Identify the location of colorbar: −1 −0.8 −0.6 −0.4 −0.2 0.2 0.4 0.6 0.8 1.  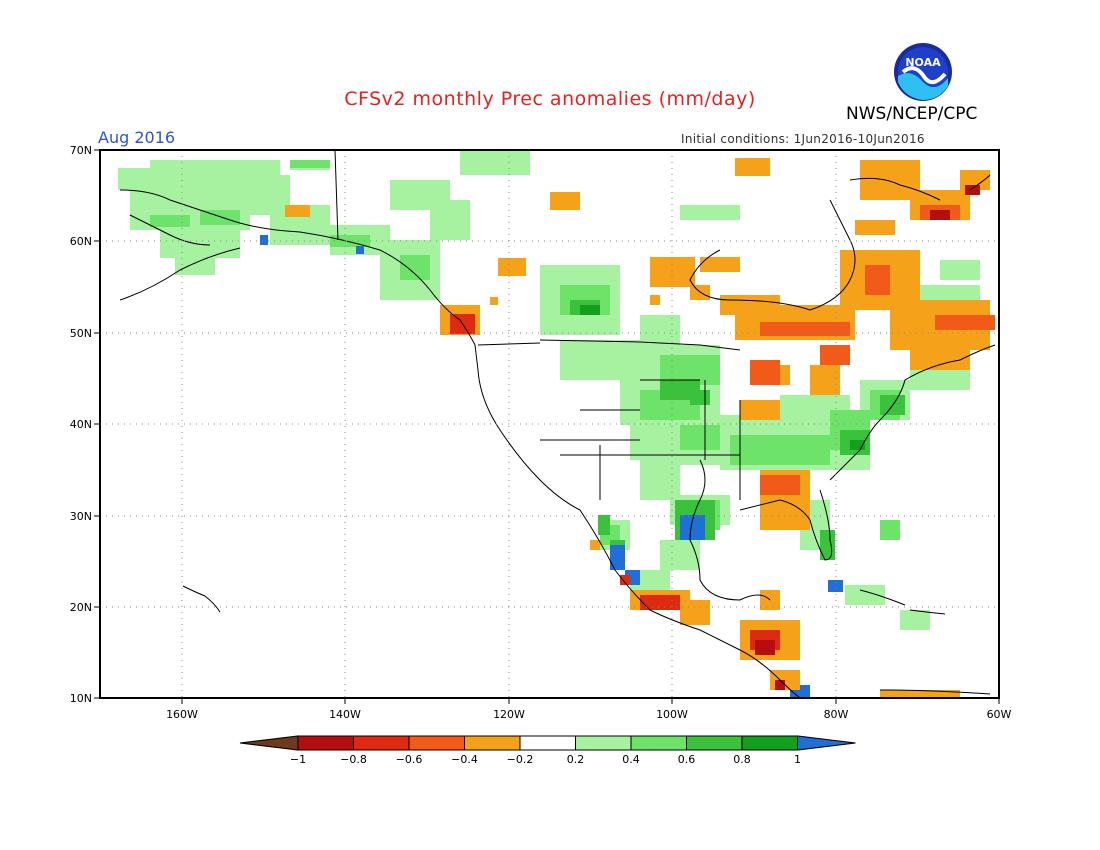
(547, 750).